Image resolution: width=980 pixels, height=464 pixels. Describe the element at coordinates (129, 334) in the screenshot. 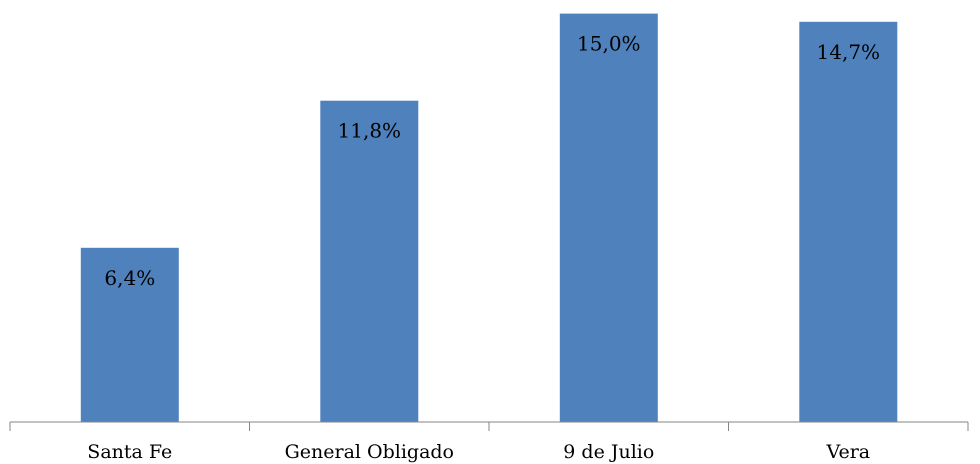

I see `bar-santa-fe` at that location.